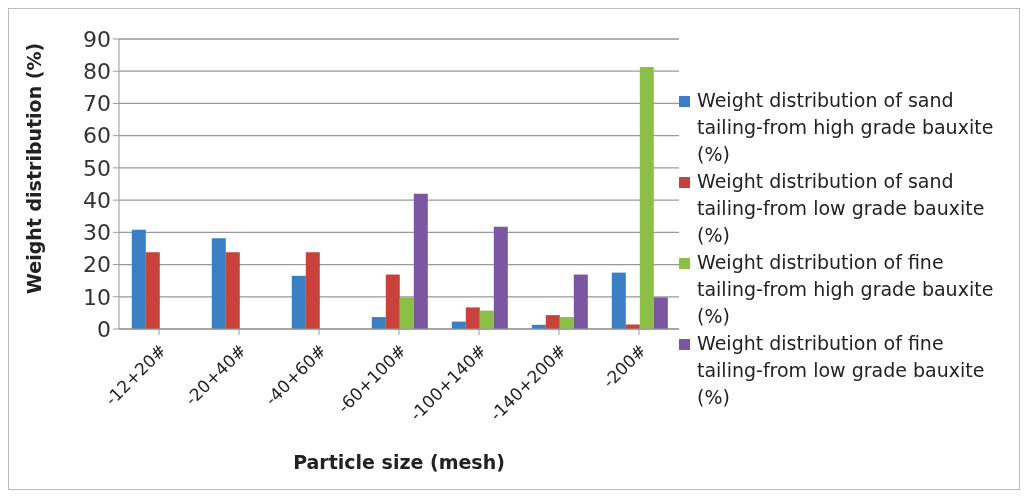 The image size is (1028, 498). Describe the element at coordinates (97, 39) in the screenshot. I see `y-tick-label: 90` at that location.